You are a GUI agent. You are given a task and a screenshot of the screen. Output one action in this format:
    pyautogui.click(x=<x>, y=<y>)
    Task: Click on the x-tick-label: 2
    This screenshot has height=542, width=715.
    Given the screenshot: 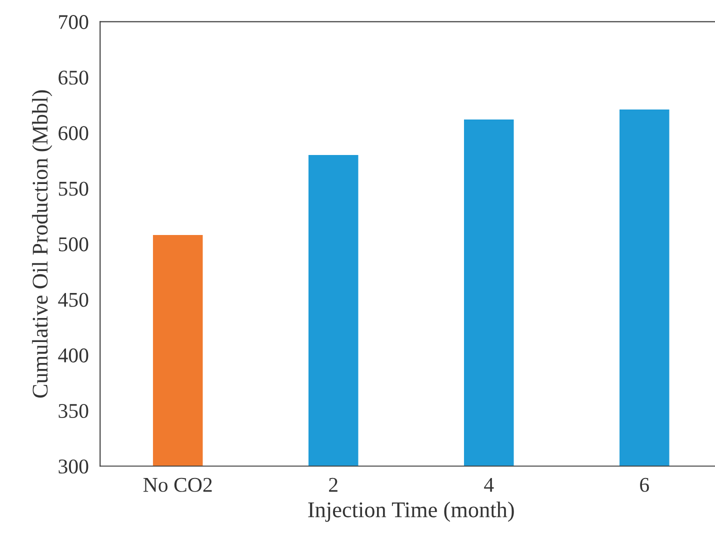 What is the action you would take?
    pyautogui.click(x=333, y=485)
    